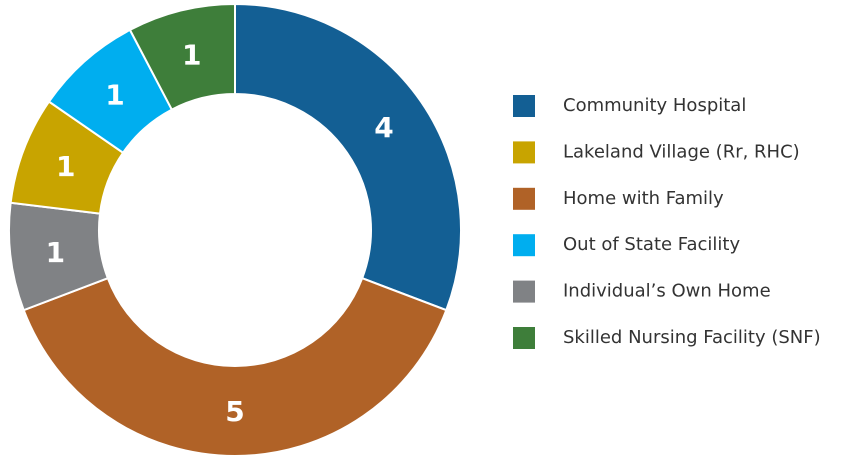 This screenshot has height=460, width=856. I want to click on legend-label: Skilled Nursing Facility (SNF), so click(692, 337).